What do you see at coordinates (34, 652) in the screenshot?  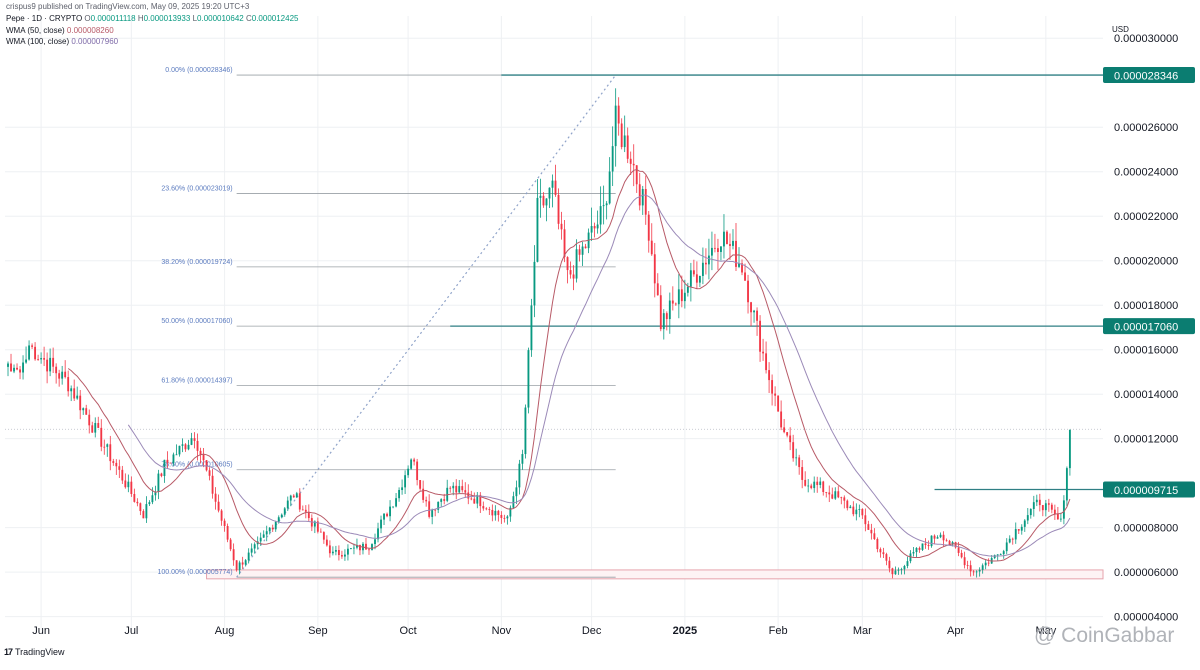 I see `tradingview-logo: 17 TradingView` at bounding box center [34, 652].